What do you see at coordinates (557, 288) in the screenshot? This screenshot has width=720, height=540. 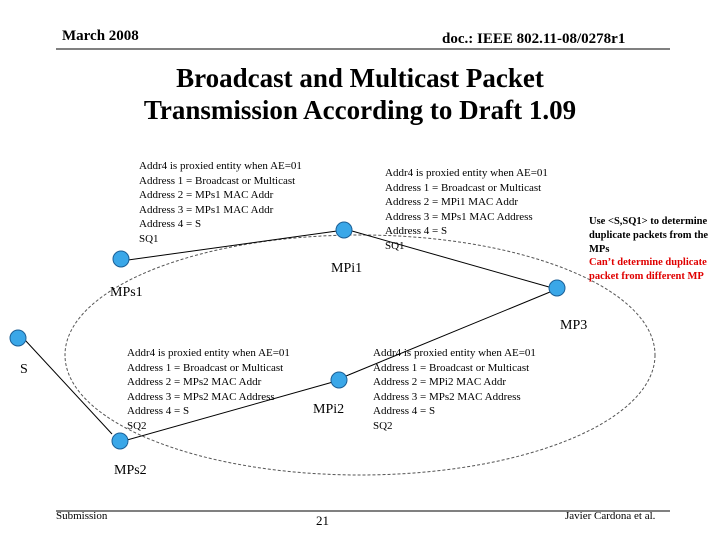 I see `node-mp3` at bounding box center [557, 288].